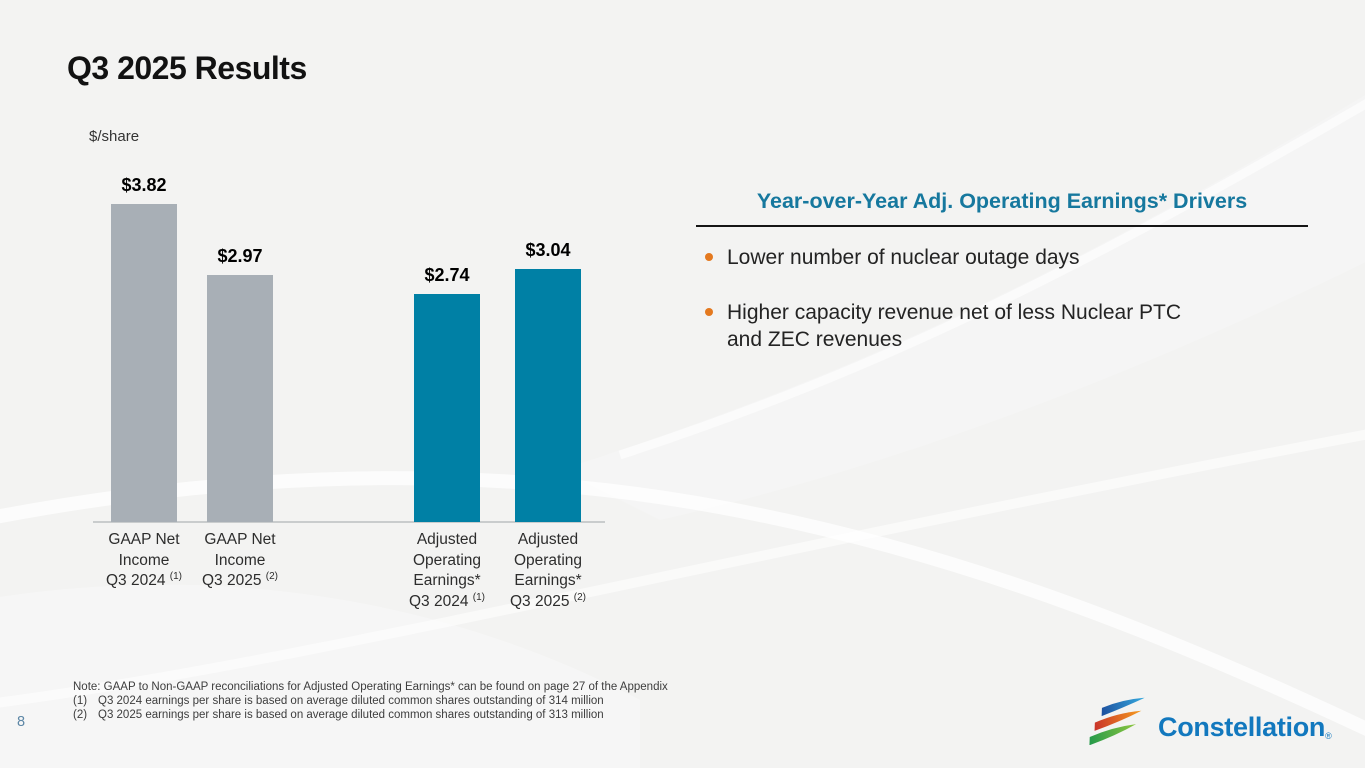 The width and height of the screenshot is (1365, 768). Describe the element at coordinates (547, 570) in the screenshot. I see `bar-category-label: Adjusted Operating Earnings* Q3 2025 (2)` at that location.